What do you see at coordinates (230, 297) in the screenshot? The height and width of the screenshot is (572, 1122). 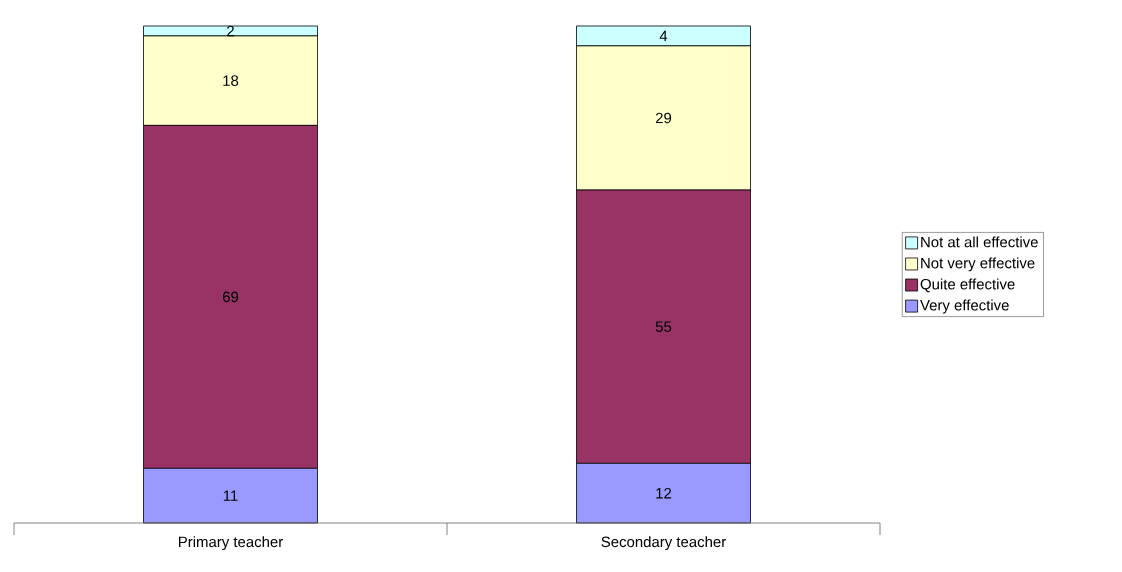 I see `data-label: 69` at bounding box center [230, 297].